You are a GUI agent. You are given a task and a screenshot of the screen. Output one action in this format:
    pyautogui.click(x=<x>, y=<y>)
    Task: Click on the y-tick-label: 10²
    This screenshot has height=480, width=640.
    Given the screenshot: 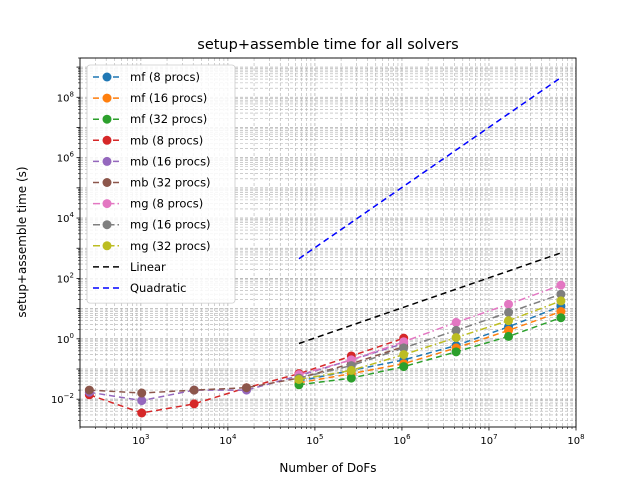 What is the action you would take?
    pyautogui.click(x=65, y=278)
    